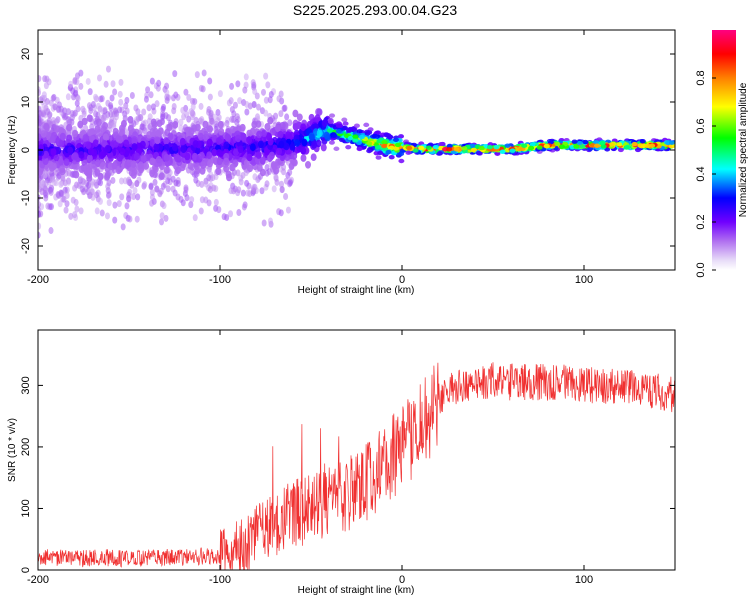 This screenshot has height=600, width=750. Describe the element at coordinates (26, 447) in the screenshot. I see `y-tick-label: 200` at that location.